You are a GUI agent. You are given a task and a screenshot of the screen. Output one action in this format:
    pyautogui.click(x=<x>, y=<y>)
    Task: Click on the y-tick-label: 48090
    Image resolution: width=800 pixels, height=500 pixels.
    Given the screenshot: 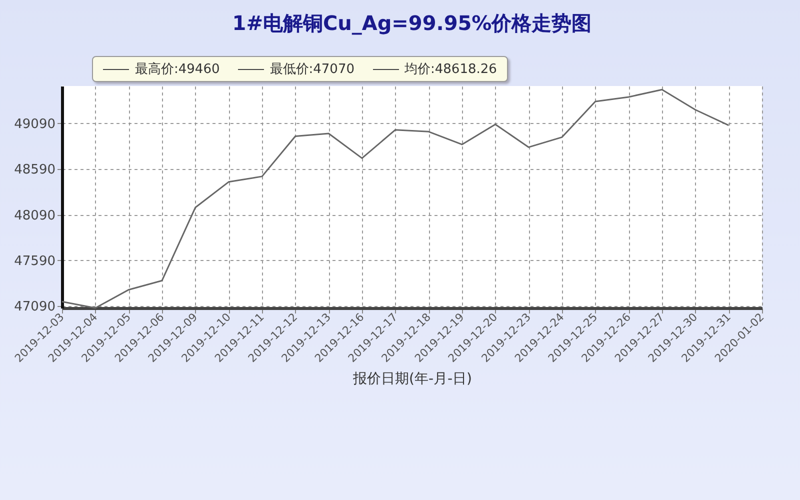 What is the action you would take?
    pyautogui.click(x=35, y=216)
    